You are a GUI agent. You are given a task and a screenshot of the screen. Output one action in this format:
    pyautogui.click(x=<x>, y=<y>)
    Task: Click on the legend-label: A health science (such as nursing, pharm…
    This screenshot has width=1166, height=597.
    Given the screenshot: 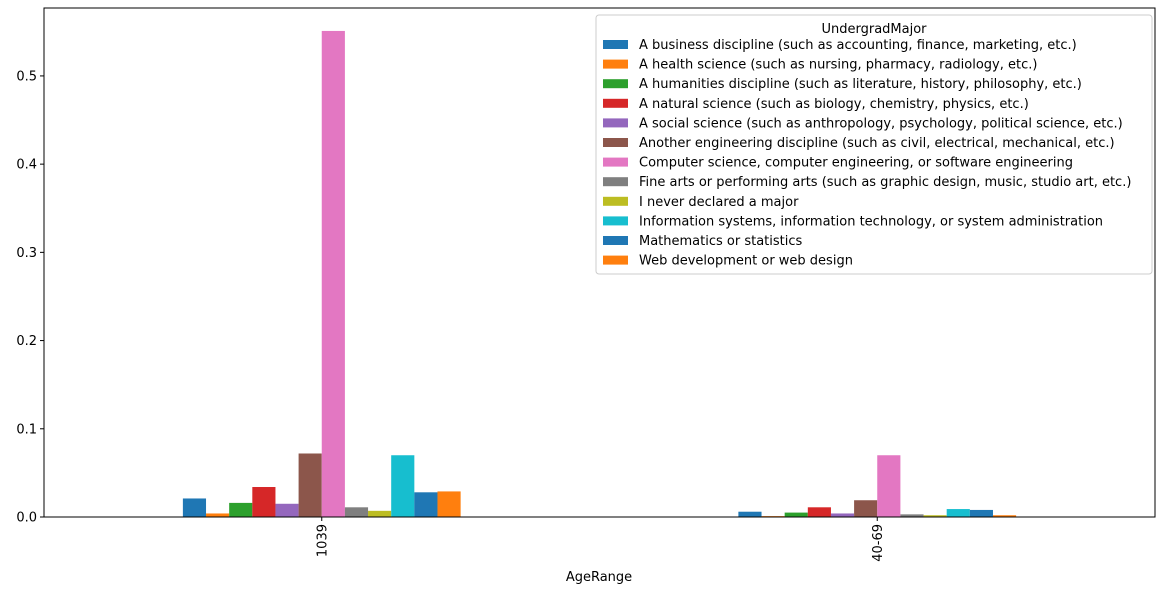 What is the action you would take?
    pyautogui.click(x=838, y=65)
    